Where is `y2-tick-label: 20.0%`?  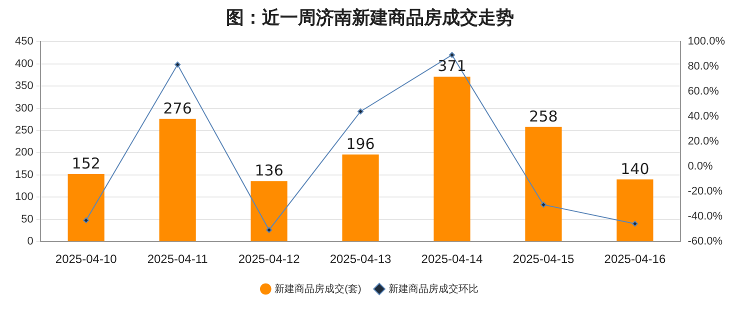
y2-tick-label: 20.0% is located at coordinates (704, 142).